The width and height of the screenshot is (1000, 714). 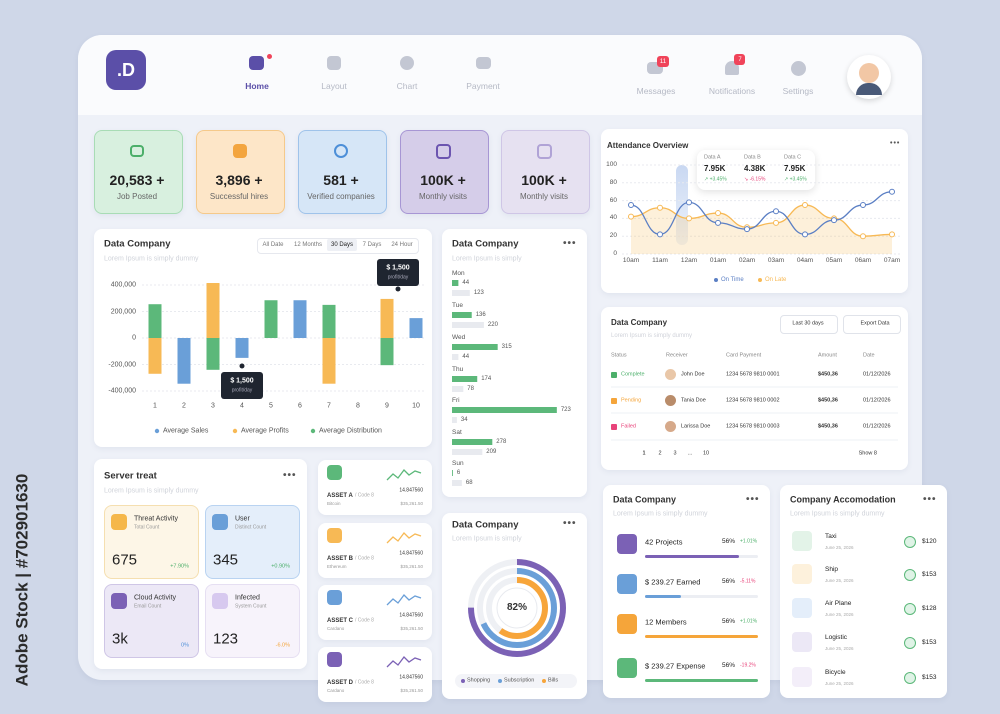 I want to click on page: 1, so click(x=644, y=453).